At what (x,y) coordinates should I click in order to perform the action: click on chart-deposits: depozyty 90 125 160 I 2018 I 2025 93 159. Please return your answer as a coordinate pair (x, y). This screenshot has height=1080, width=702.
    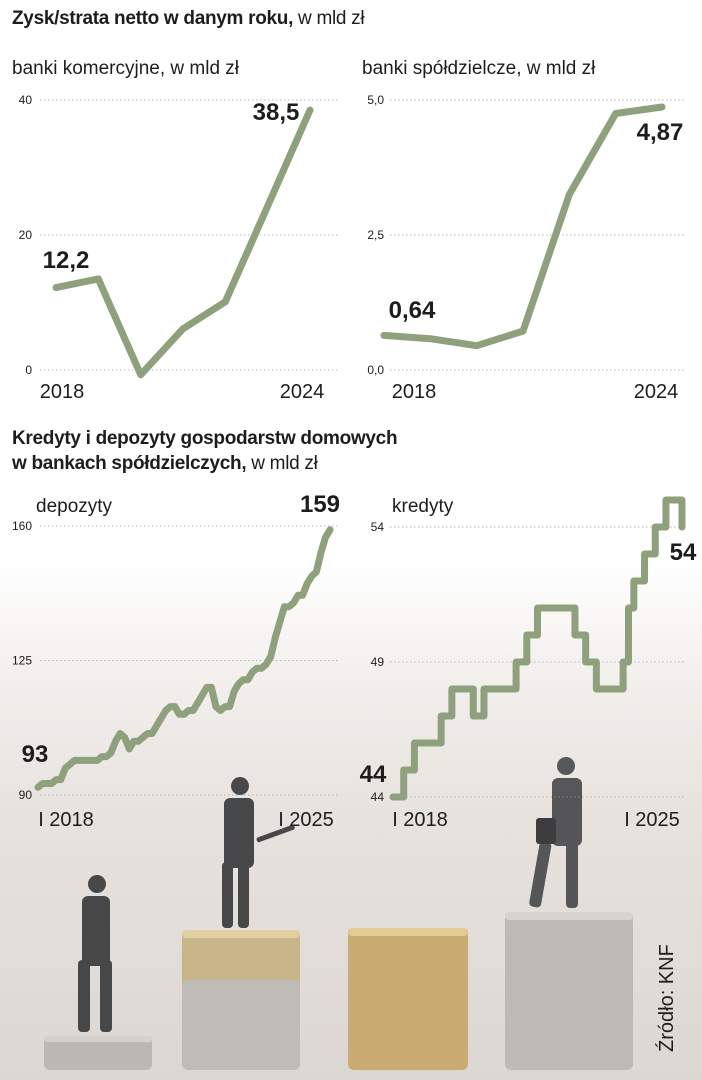
    Looking at the image, I should click on (176, 661).